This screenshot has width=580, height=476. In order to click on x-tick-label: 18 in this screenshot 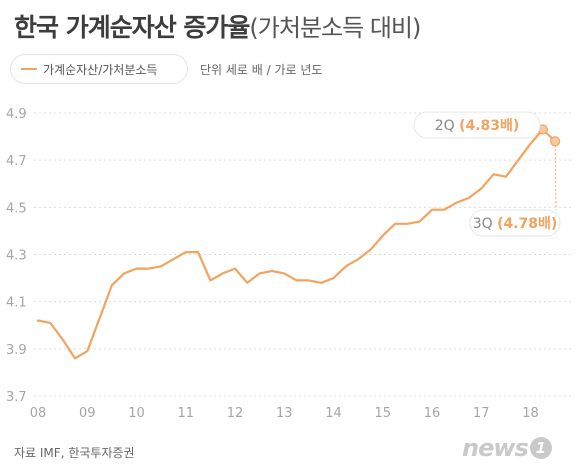, I will do `click(530, 413)`.